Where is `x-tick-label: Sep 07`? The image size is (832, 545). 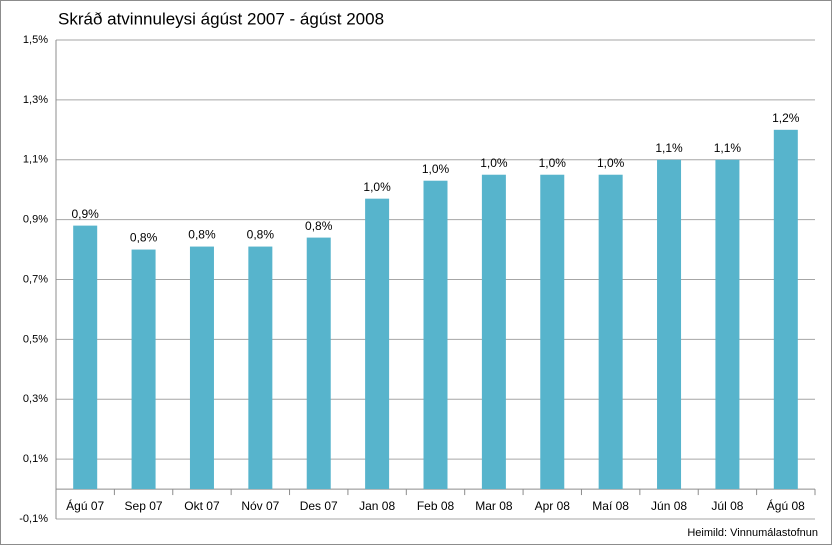 x-tick-label: Sep 07 is located at coordinates (144, 506).